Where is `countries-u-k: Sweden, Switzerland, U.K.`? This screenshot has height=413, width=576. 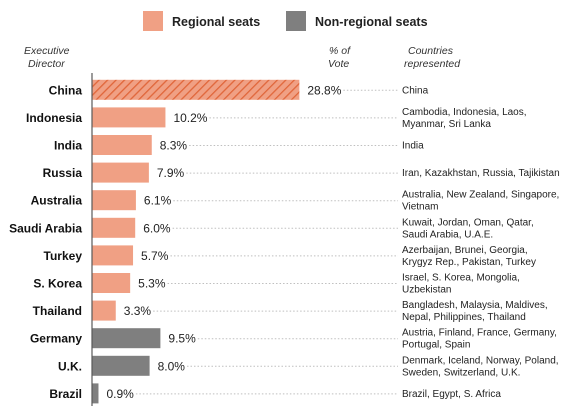 countries-u-k: Sweden, Switzerland, U.K. is located at coordinates (461, 372).